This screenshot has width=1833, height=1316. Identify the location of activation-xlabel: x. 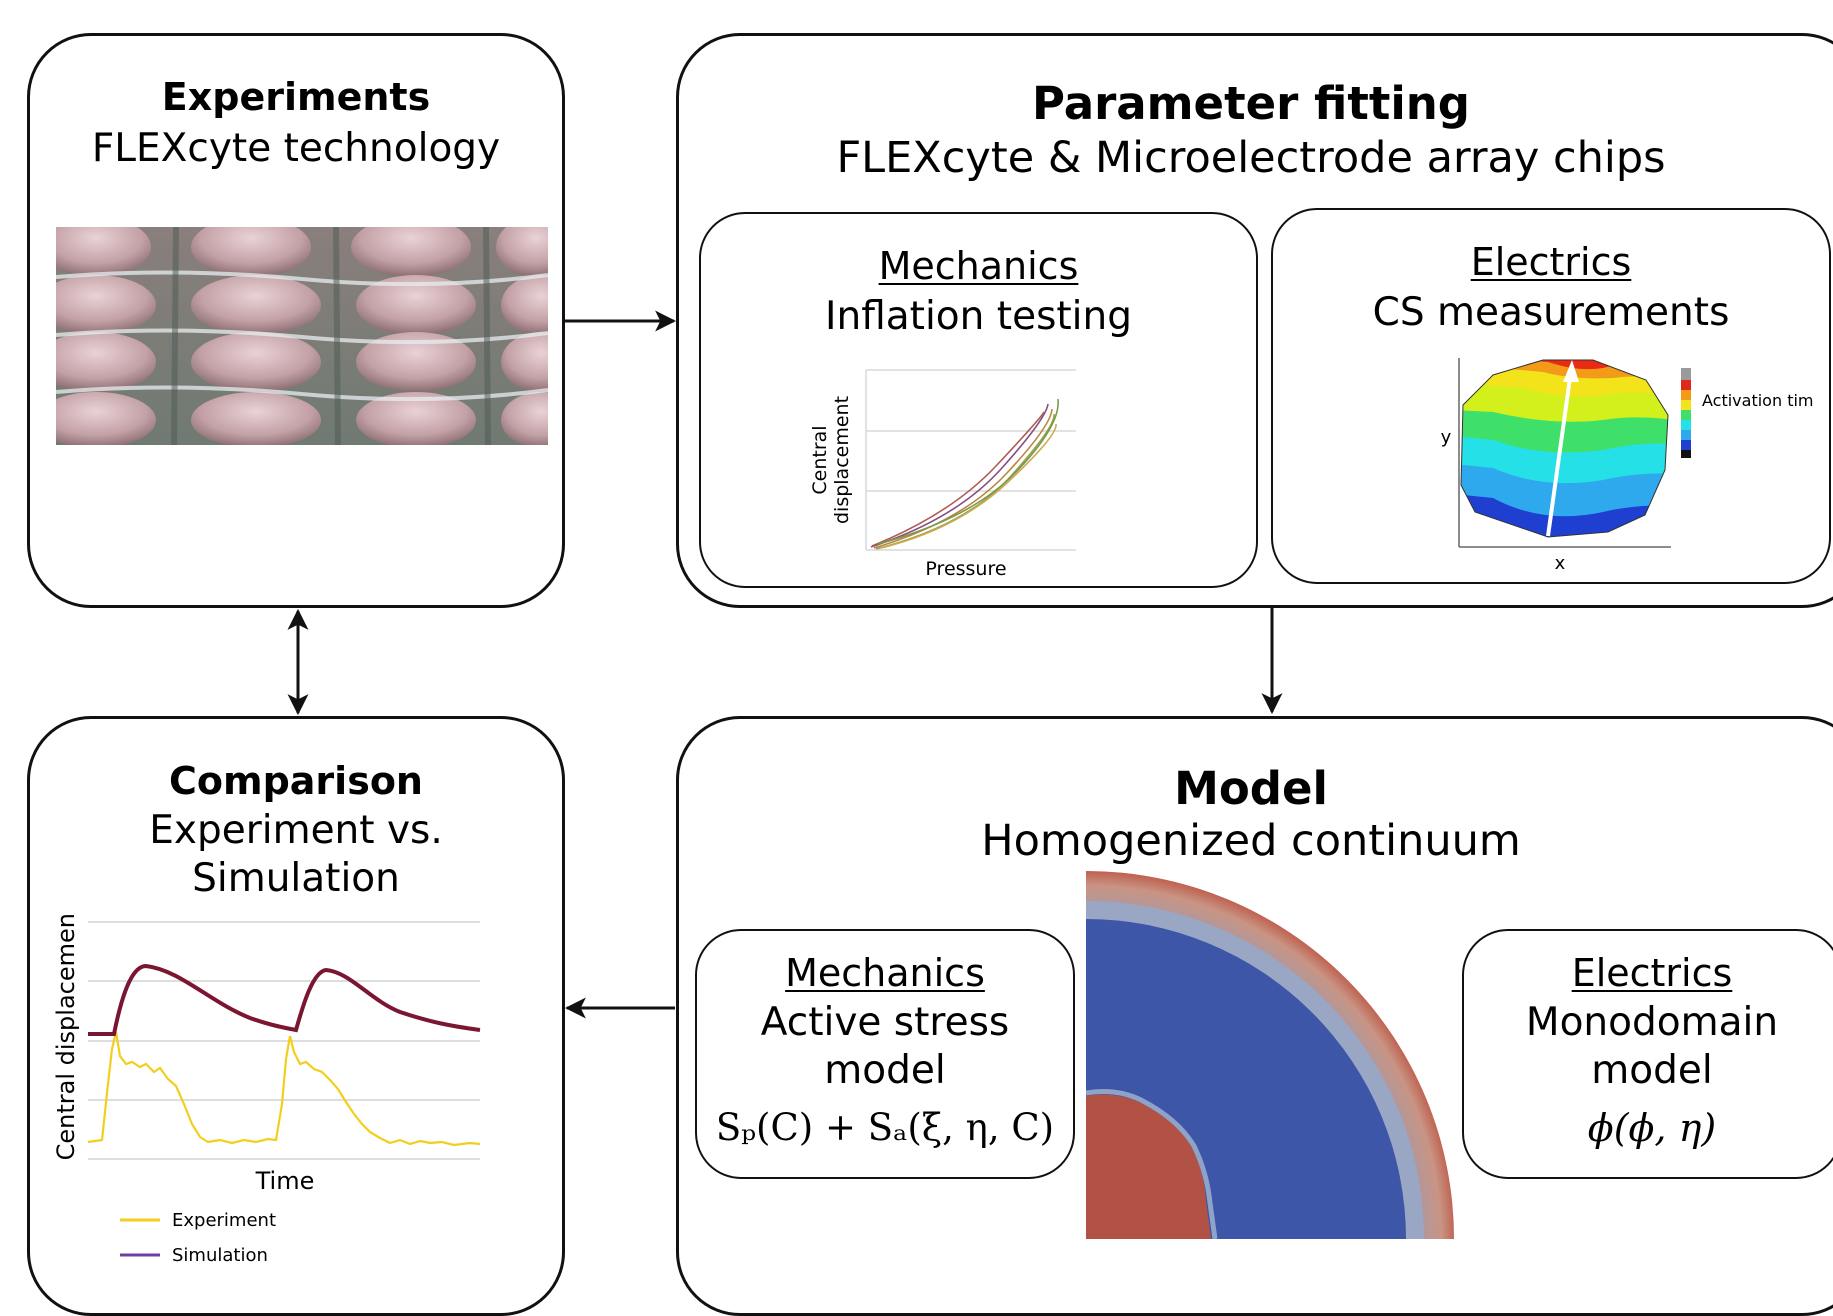
(1560, 563).